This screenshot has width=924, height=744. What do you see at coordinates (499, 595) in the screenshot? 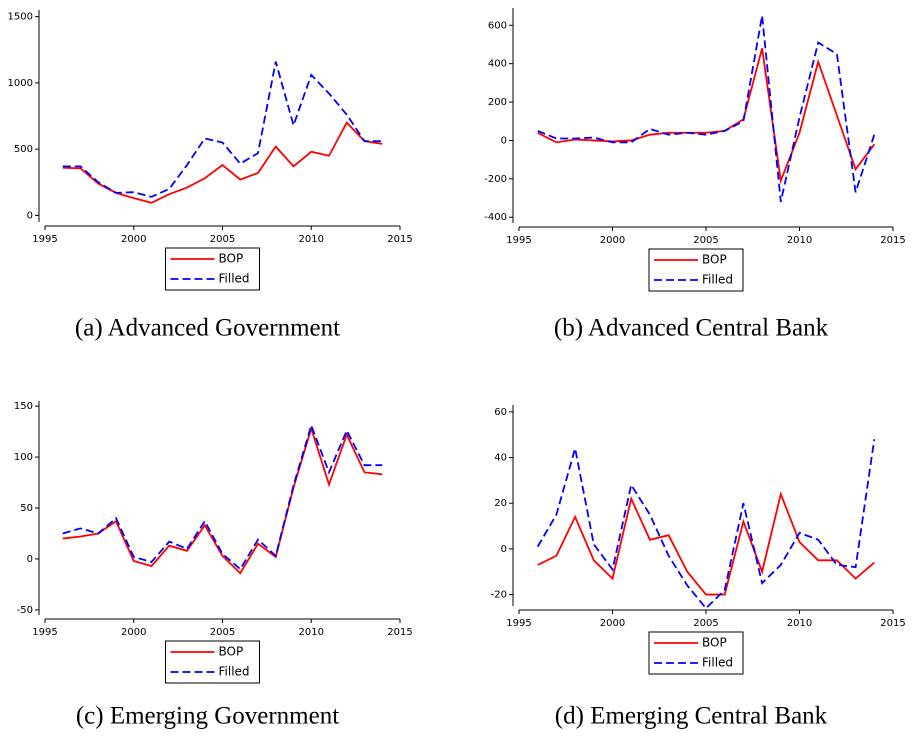
I see `y-tick-label: -20` at bounding box center [499, 595].